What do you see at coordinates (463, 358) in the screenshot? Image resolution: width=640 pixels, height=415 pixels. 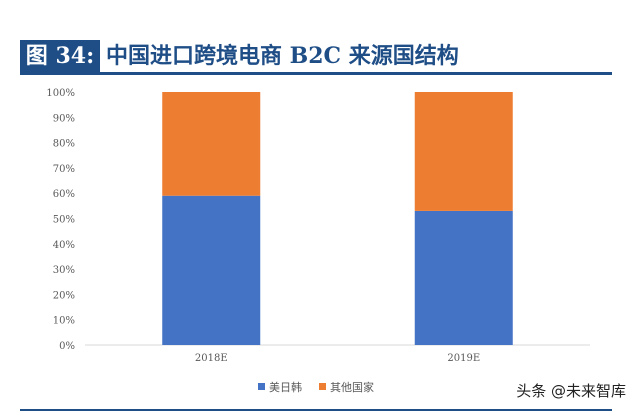 I see `x-tick-label: 2019E` at bounding box center [463, 358].